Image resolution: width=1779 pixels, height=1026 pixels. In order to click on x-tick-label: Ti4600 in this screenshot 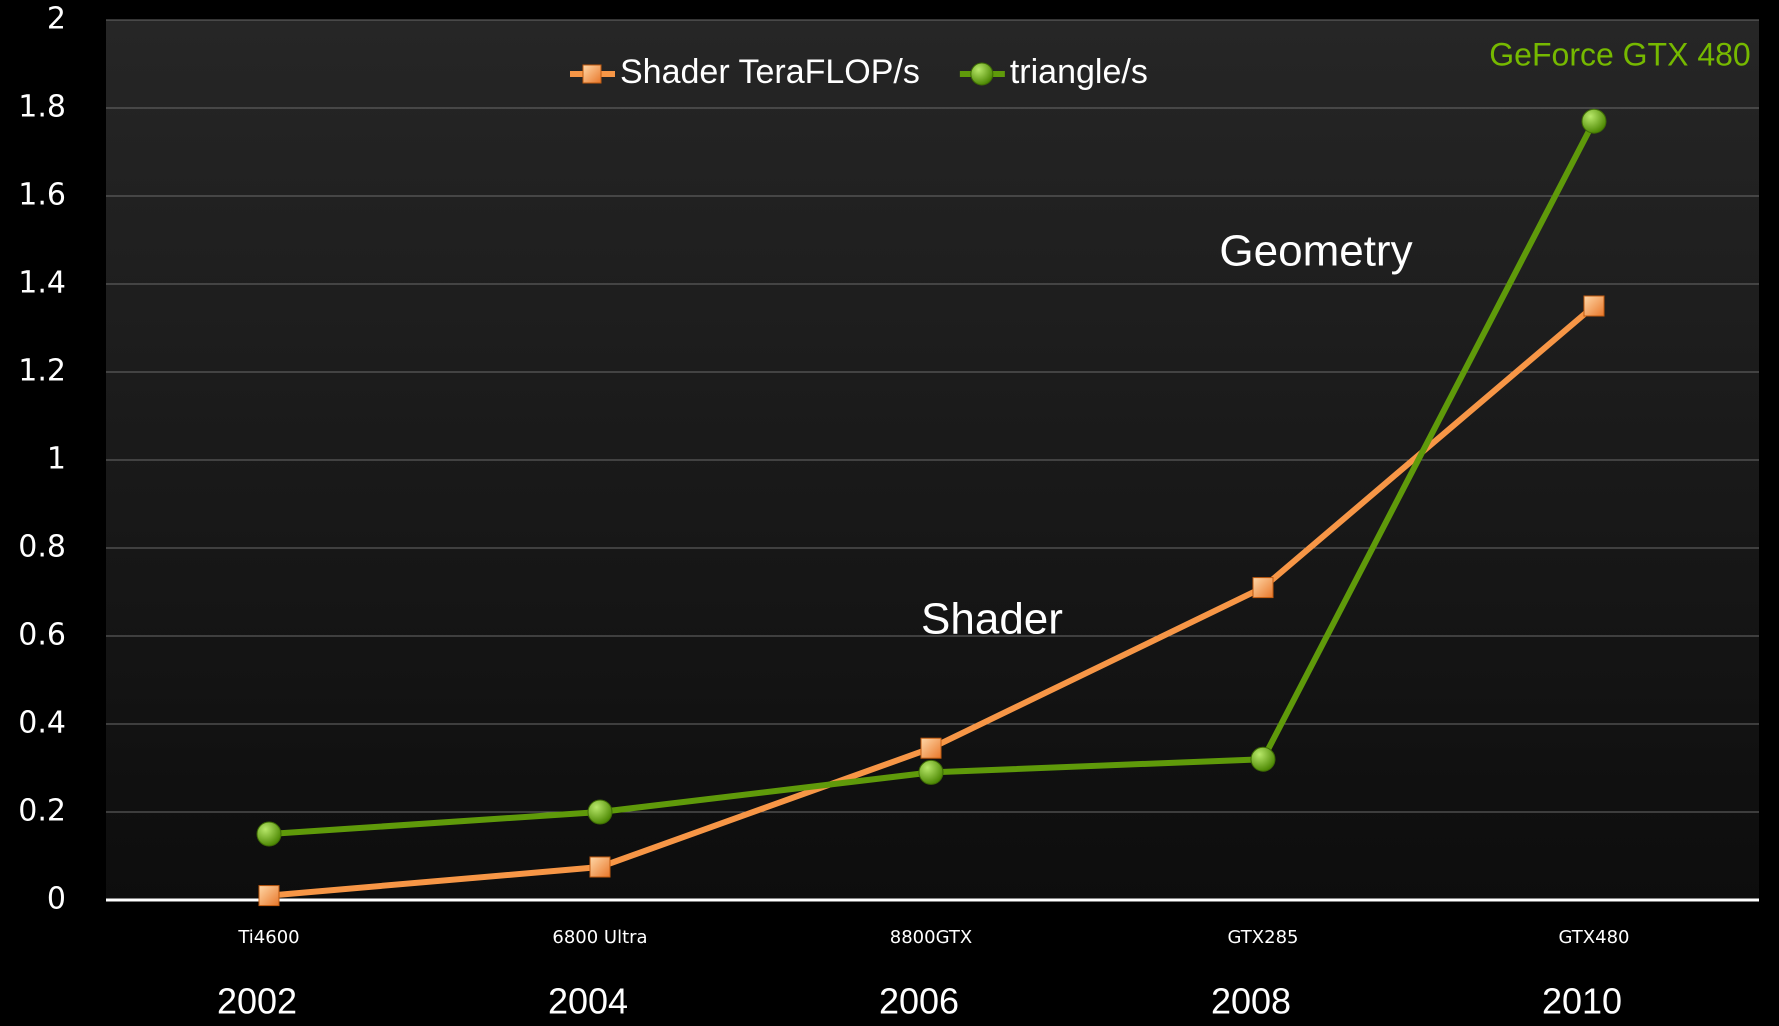, I will do `click(268, 937)`.